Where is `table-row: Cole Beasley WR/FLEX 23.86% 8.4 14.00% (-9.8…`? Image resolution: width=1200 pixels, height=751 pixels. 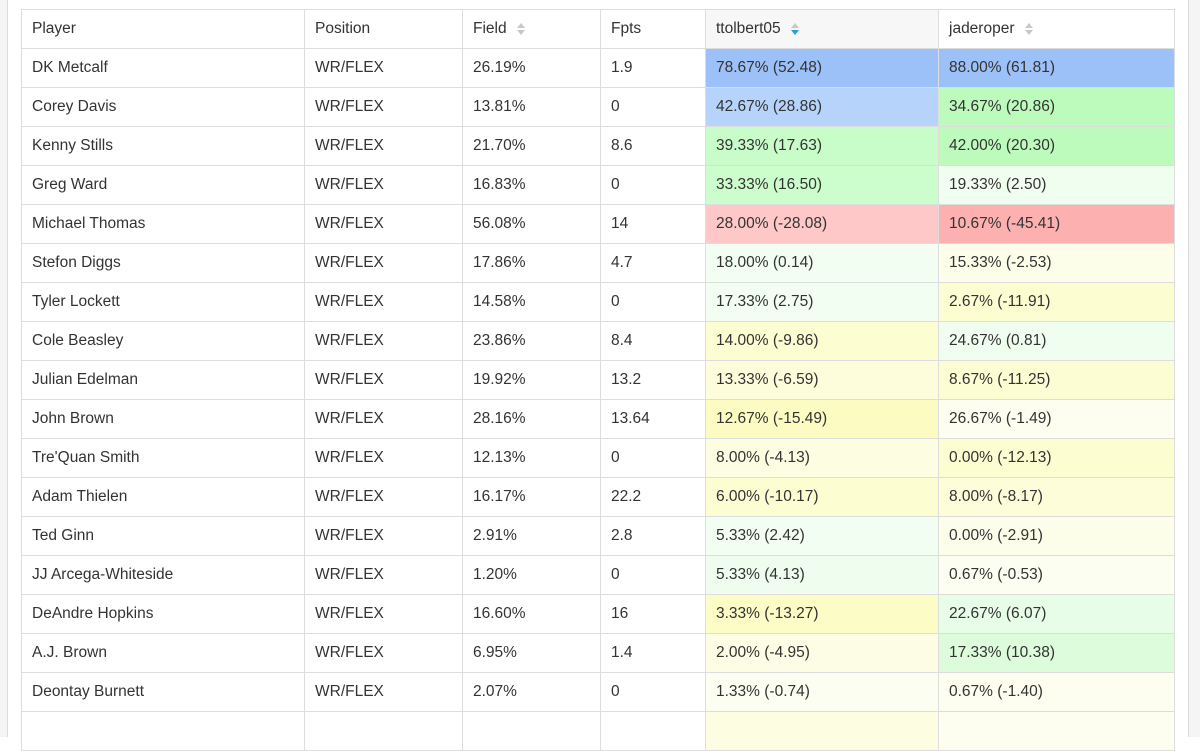
table-row: Cole Beasley WR/FLEX 23.86% 8.4 14.00% (-9.8… is located at coordinates (598, 341).